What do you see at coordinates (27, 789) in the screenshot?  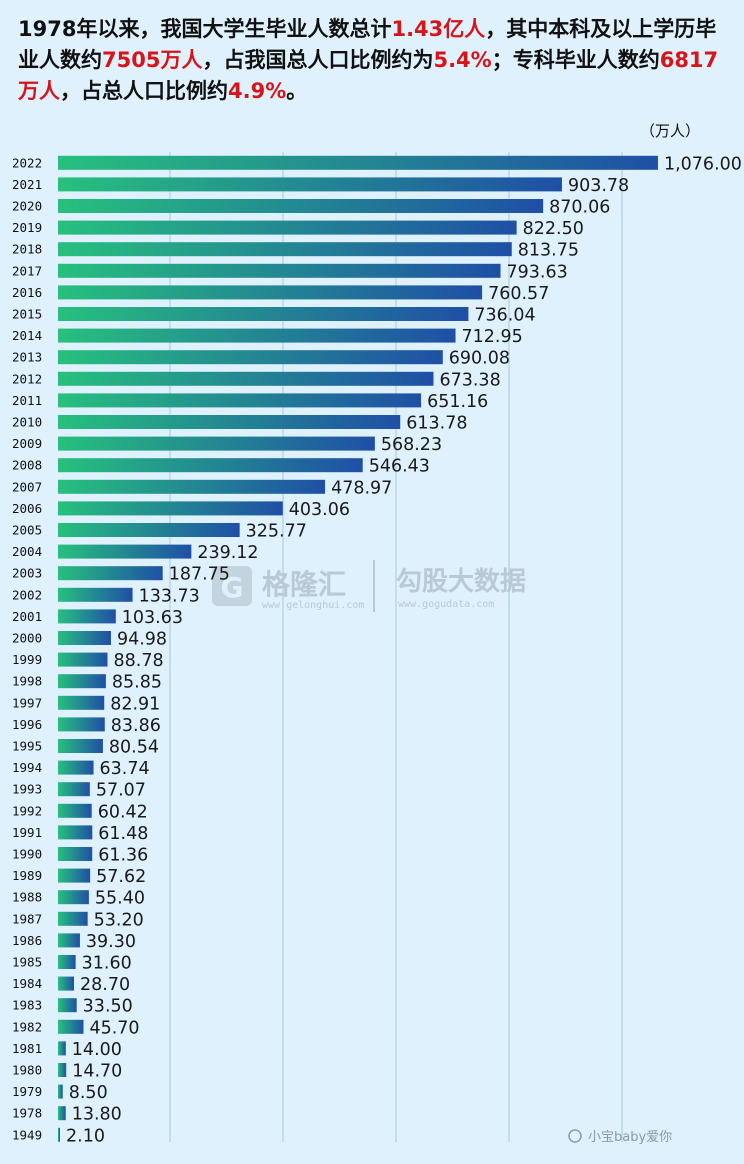 I see `year-label: 1993` at bounding box center [27, 789].